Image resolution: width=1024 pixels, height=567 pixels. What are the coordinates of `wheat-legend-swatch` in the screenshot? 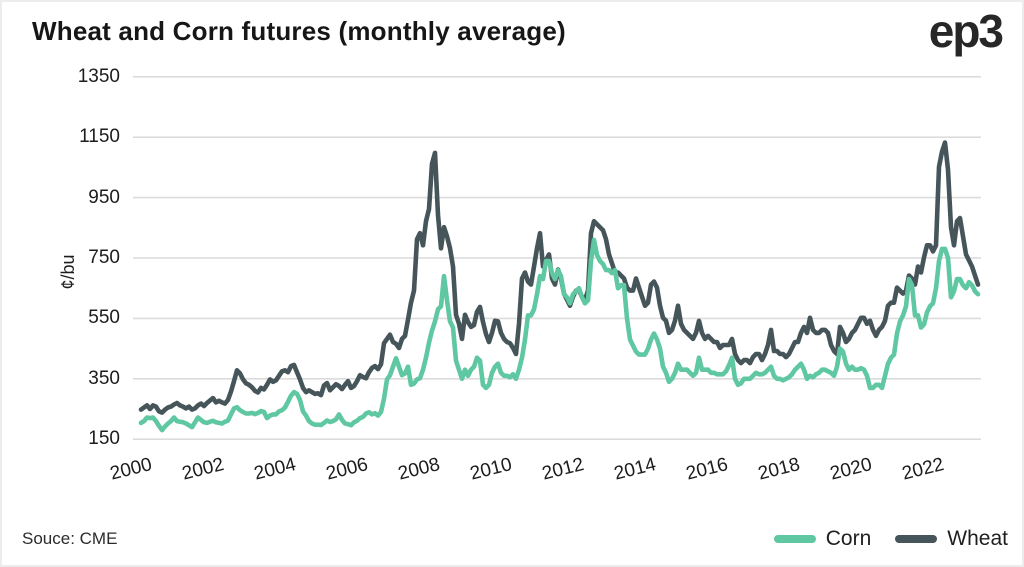 It's located at (916, 539).